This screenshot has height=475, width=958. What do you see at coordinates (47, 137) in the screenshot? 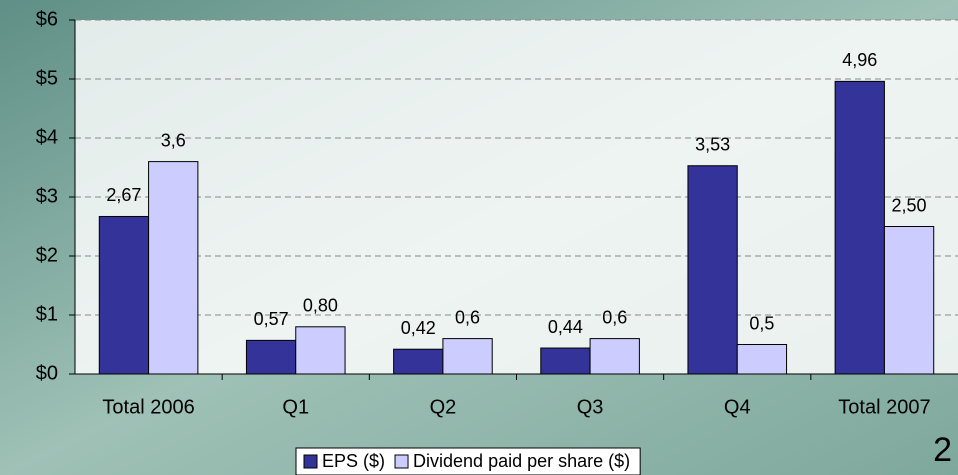
I see `y-tick-label: $4` at bounding box center [47, 137].